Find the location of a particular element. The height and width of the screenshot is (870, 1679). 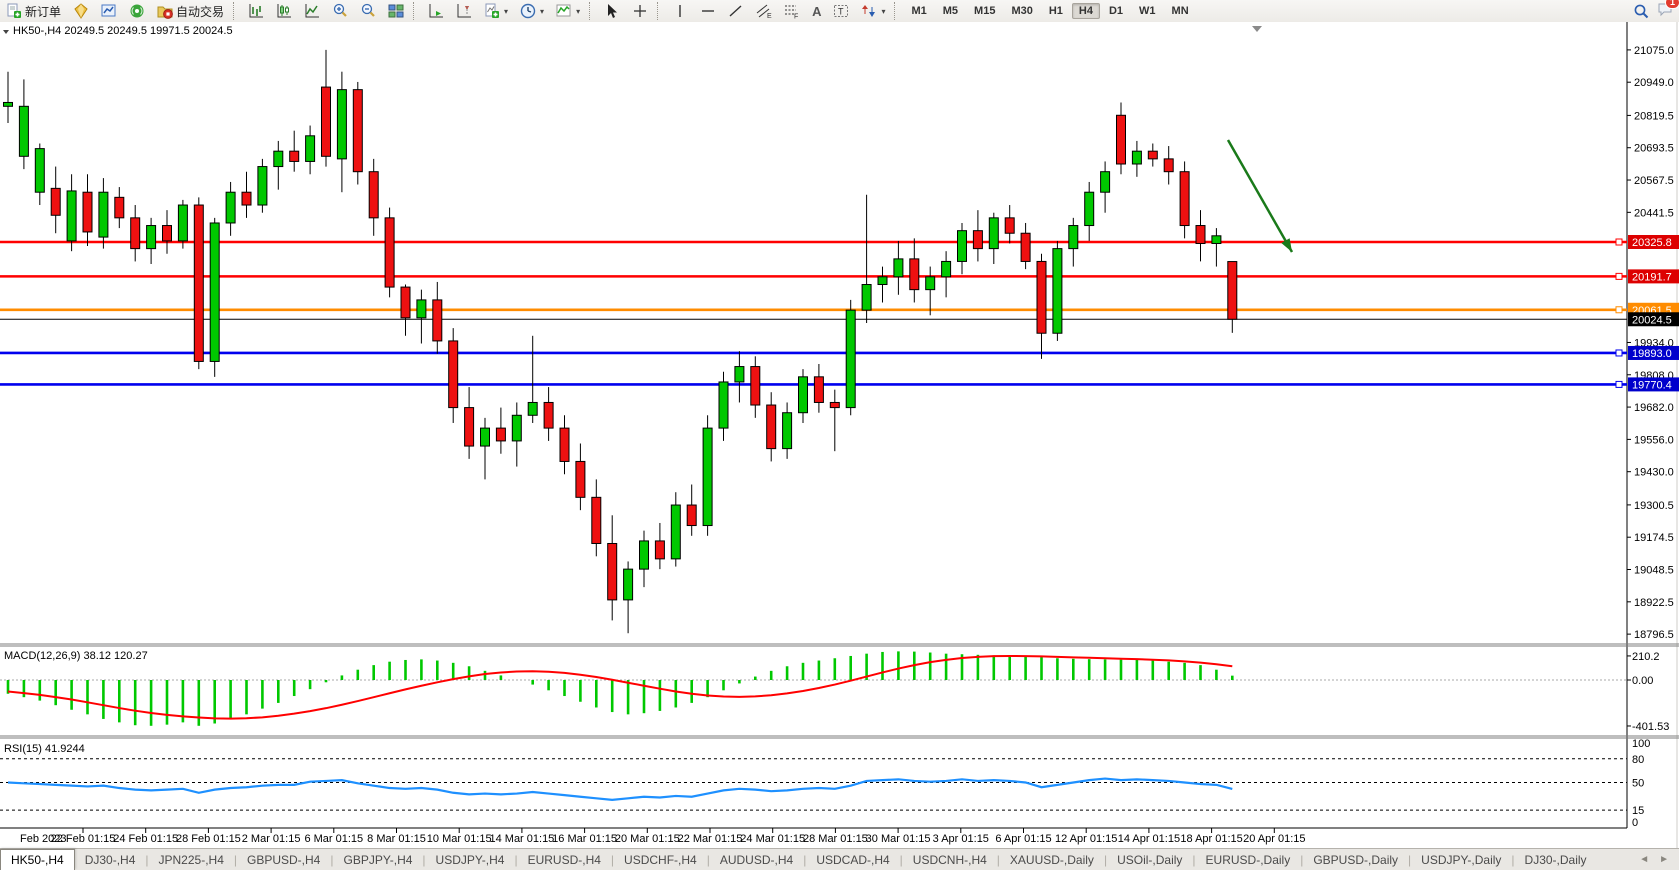

macd-scale-label: -401.53 is located at coordinates (1650, 727).